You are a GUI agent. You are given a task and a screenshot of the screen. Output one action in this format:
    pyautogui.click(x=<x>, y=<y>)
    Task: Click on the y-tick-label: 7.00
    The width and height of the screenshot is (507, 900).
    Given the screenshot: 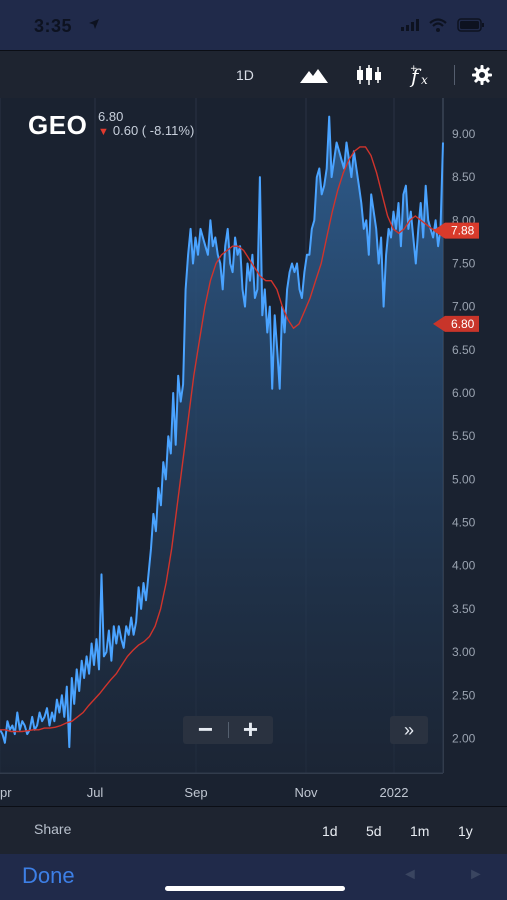 What is the action you would take?
    pyautogui.click(x=464, y=307)
    